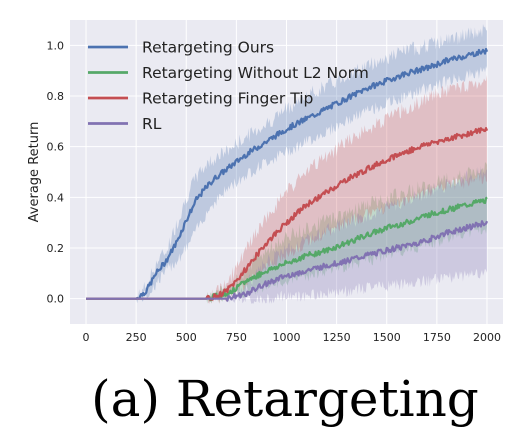  What do you see at coordinates (255, 73) in the screenshot?
I see `legend-label: Retargeting Without L2 Norm` at bounding box center [255, 73].